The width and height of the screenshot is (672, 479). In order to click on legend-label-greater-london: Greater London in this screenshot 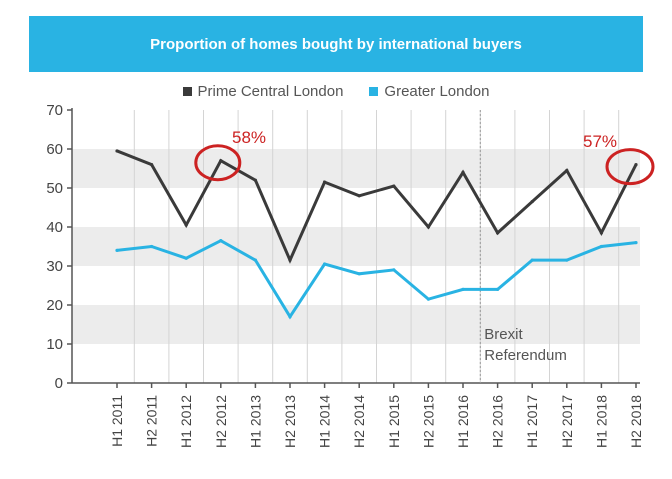, I will do `click(437, 91)`.